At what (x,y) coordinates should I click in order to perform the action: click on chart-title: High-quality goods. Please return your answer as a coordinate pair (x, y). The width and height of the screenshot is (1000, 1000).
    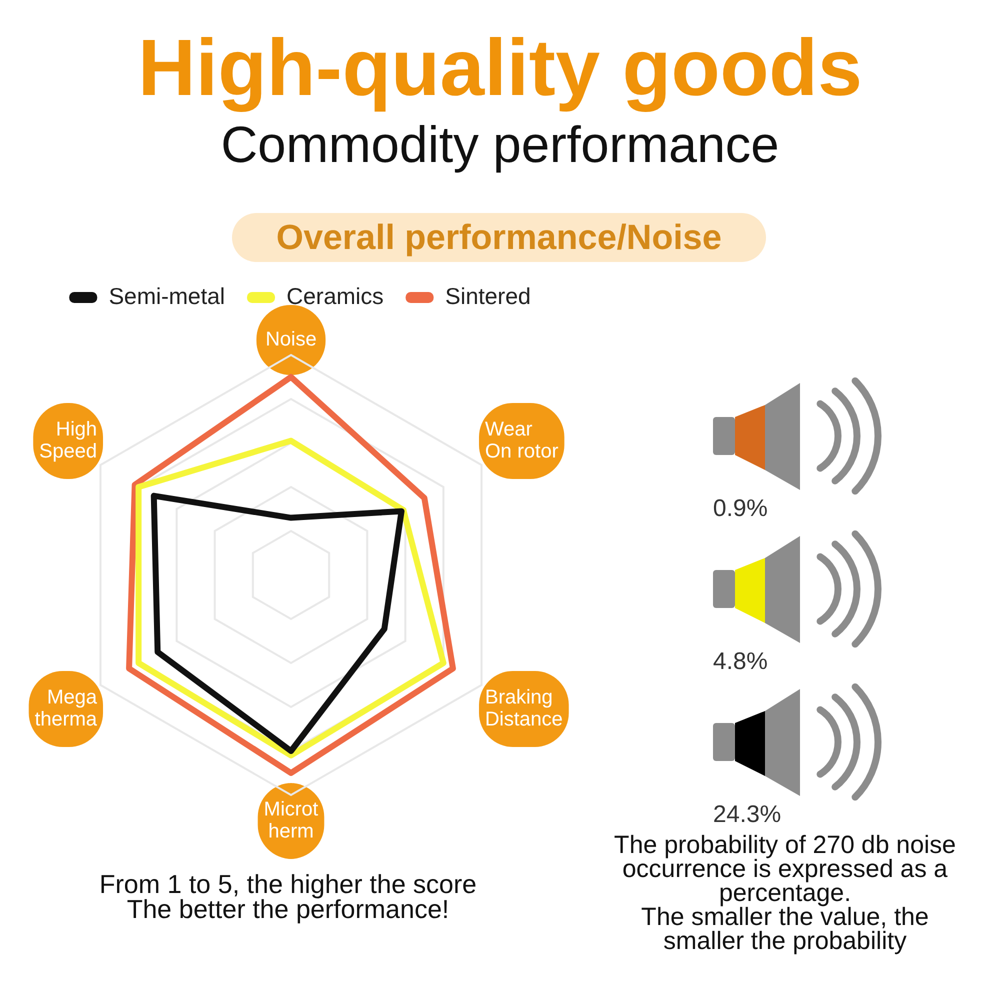
    Looking at the image, I should click on (500, 68).